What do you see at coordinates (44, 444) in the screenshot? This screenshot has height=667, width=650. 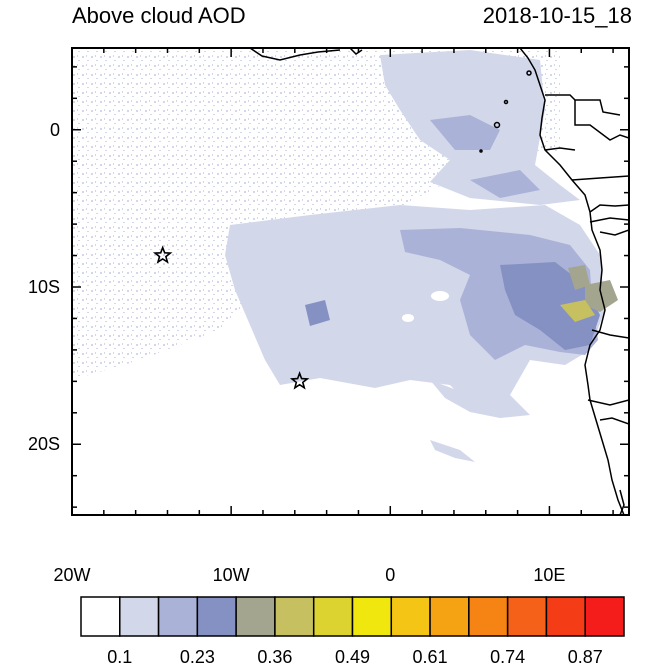 I see `lat-tick-label: 20S` at bounding box center [44, 444].